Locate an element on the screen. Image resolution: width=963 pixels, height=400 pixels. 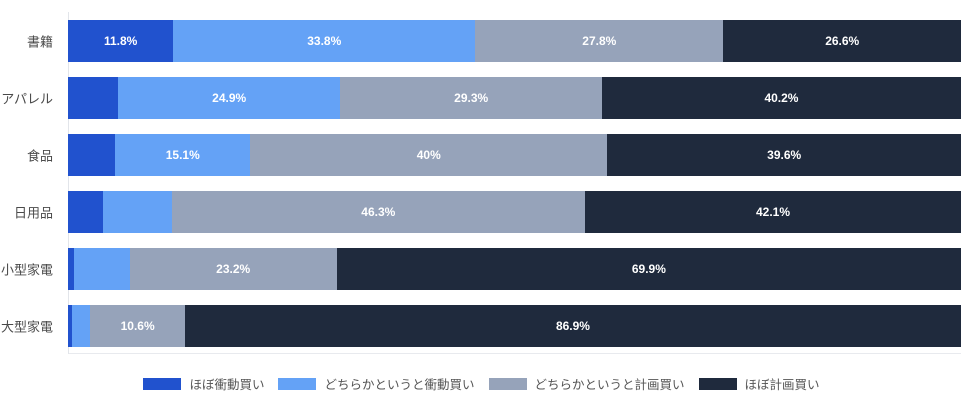
legend-label: ほぼ計画買い is located at coordinates (782, 385).